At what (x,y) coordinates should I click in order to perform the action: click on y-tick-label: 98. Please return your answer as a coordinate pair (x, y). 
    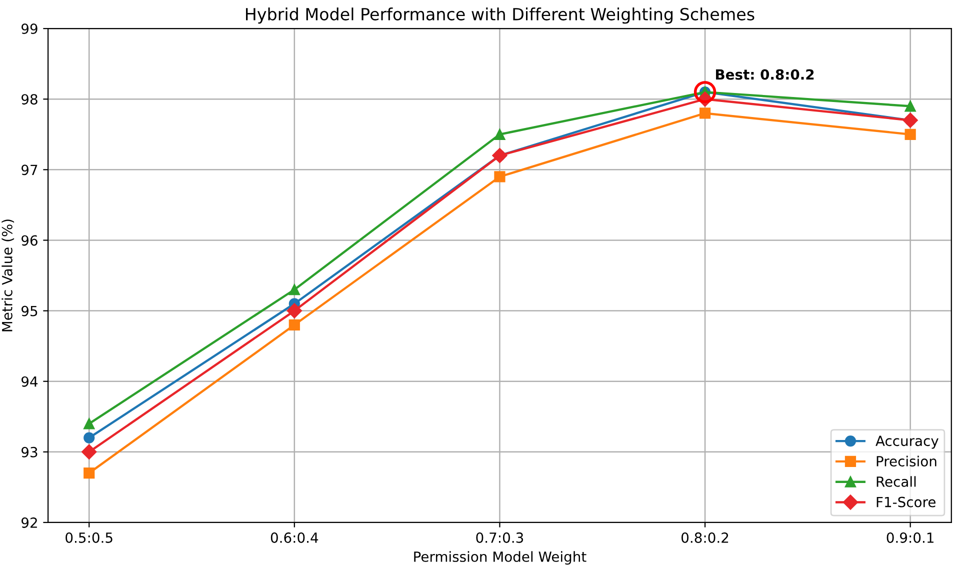
    Looking at the image, I should click on (30, 99).